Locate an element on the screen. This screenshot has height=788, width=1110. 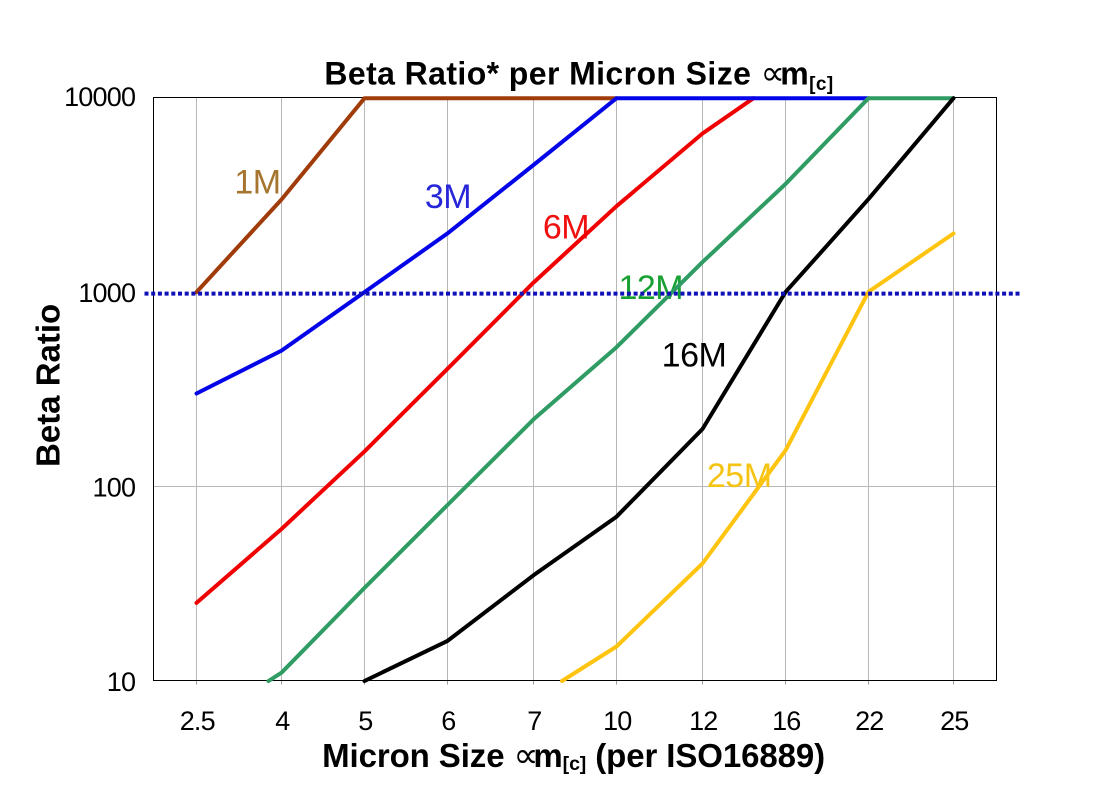
svg-text: 25 is located at coordinates (954, 721).